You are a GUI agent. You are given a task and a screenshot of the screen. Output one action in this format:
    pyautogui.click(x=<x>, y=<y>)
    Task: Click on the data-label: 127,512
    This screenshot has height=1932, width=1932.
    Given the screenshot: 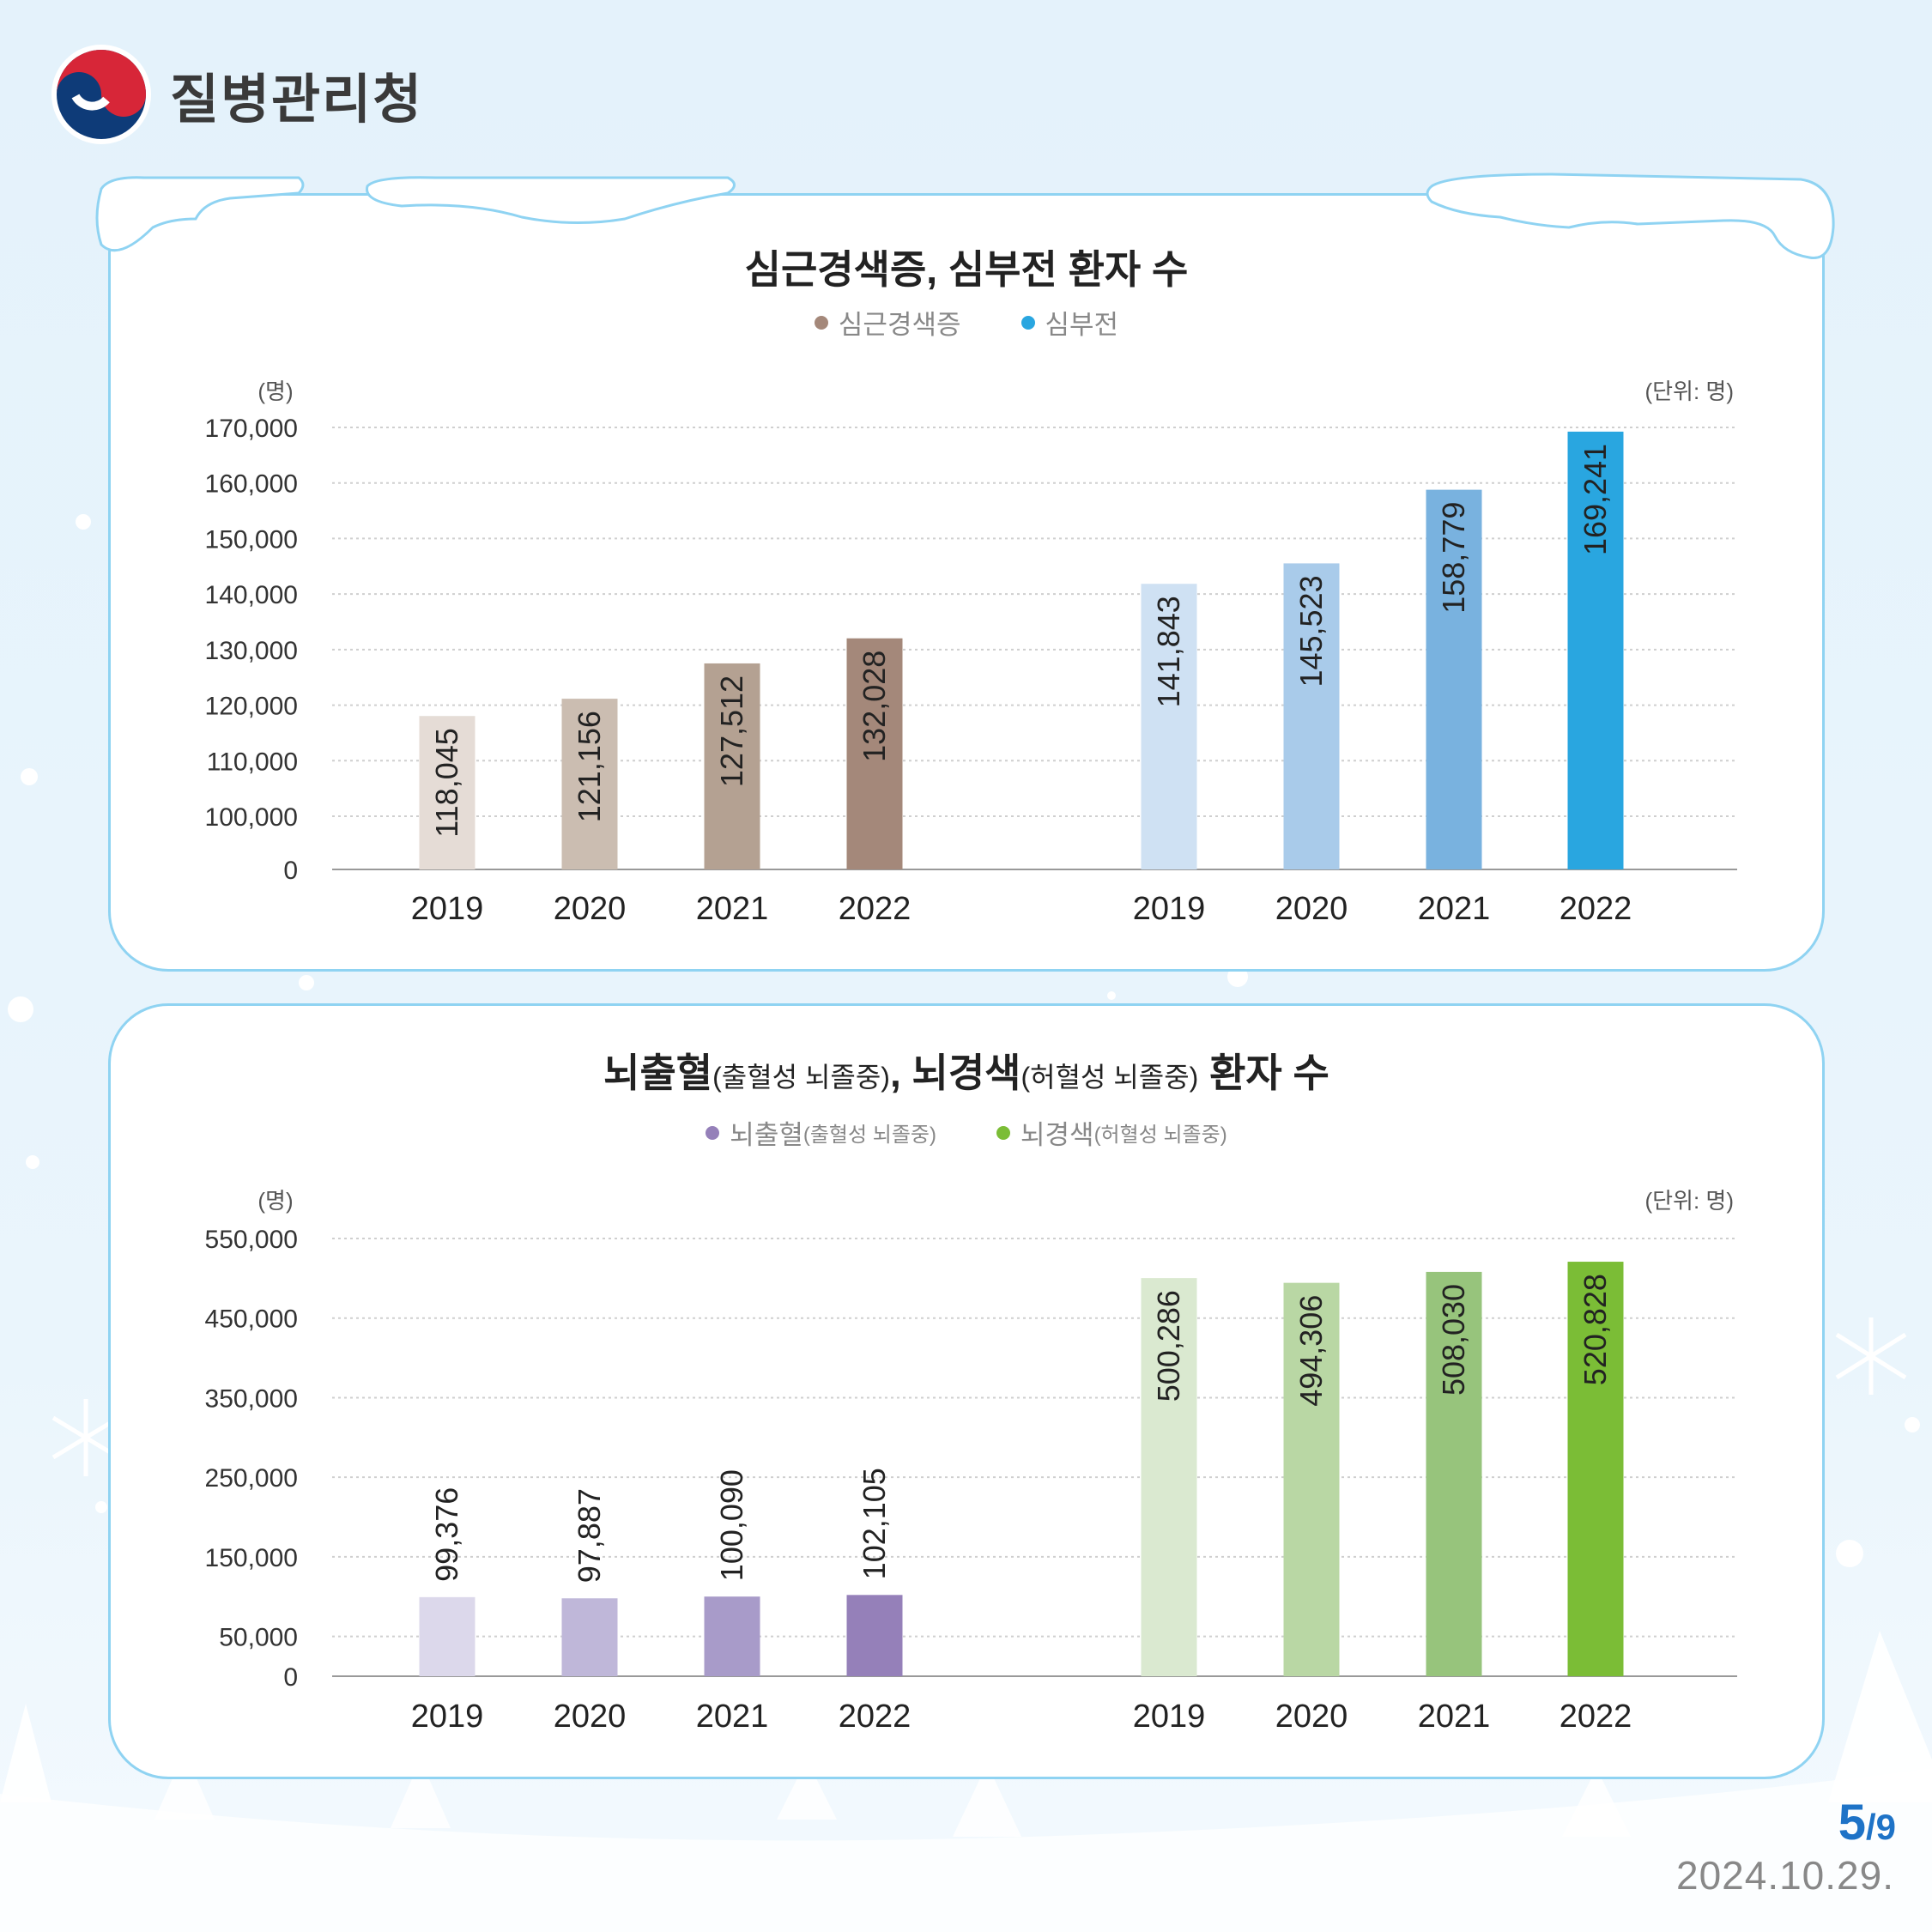 What is the action you would take?
    pyautogui.click(x=732, y=731)
    